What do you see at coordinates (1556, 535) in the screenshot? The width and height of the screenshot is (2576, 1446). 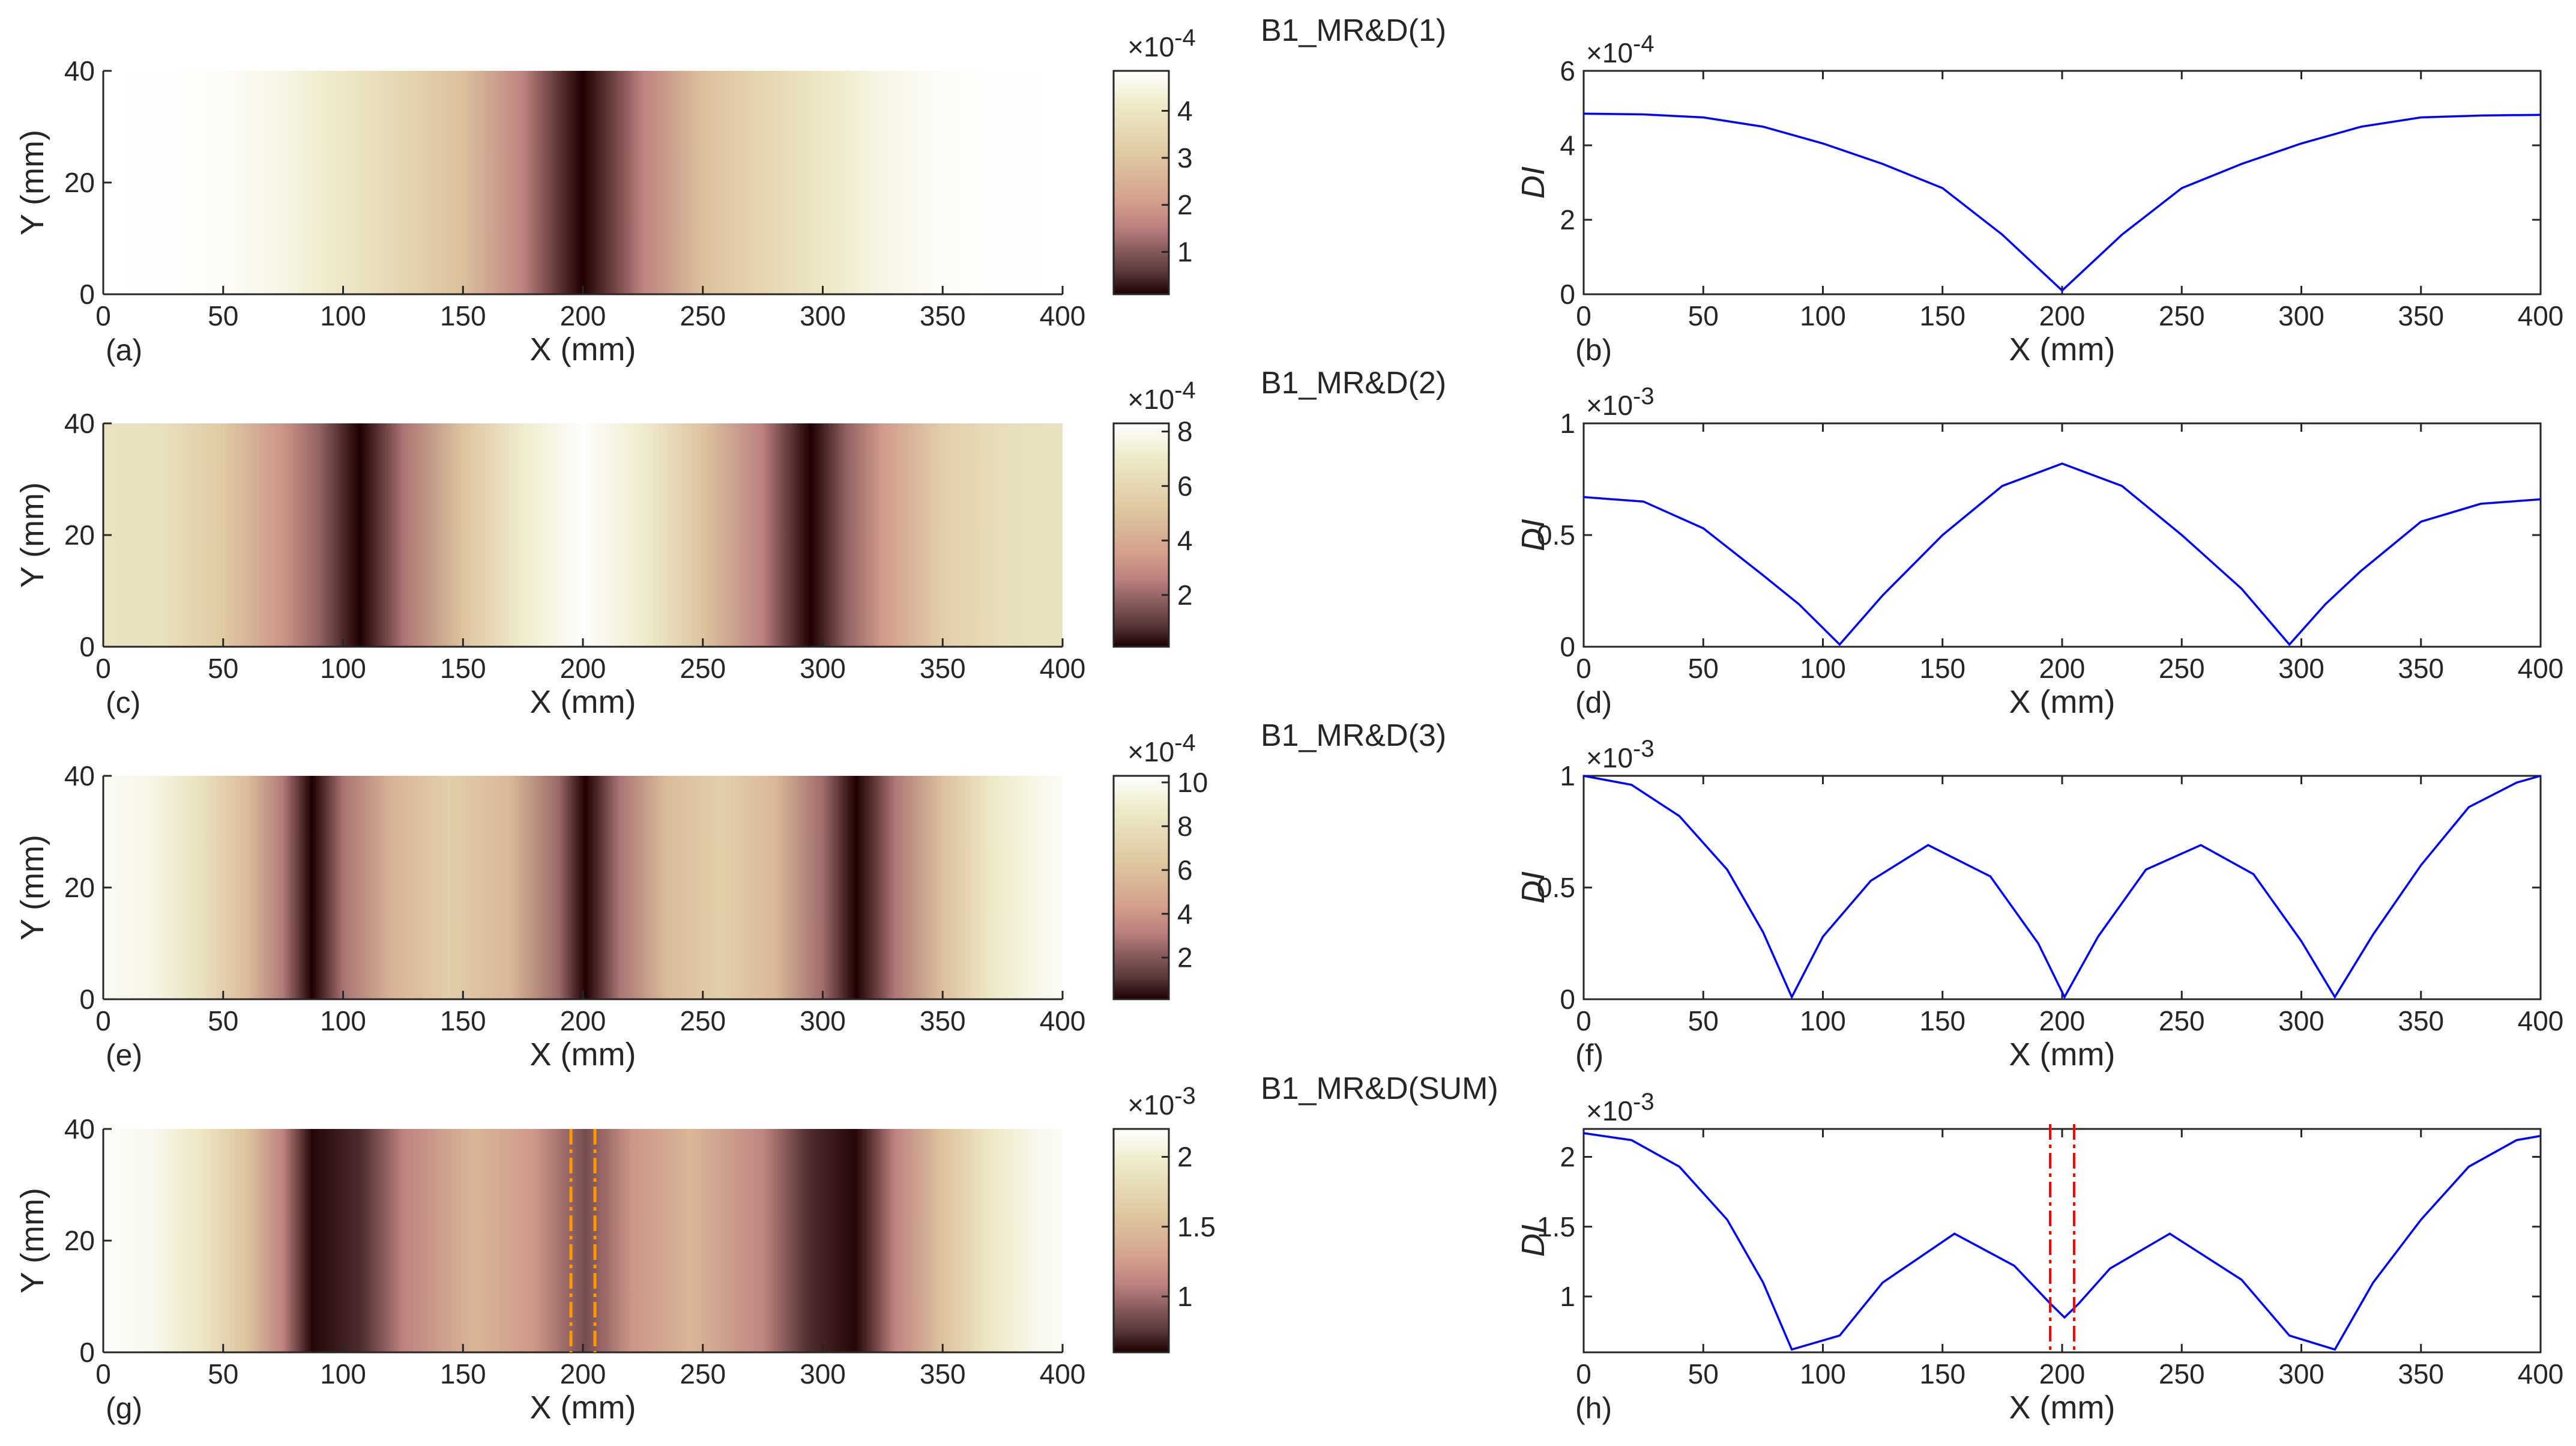 I see `y-tick-label: 0.5` at bounding box center [1556, 535].